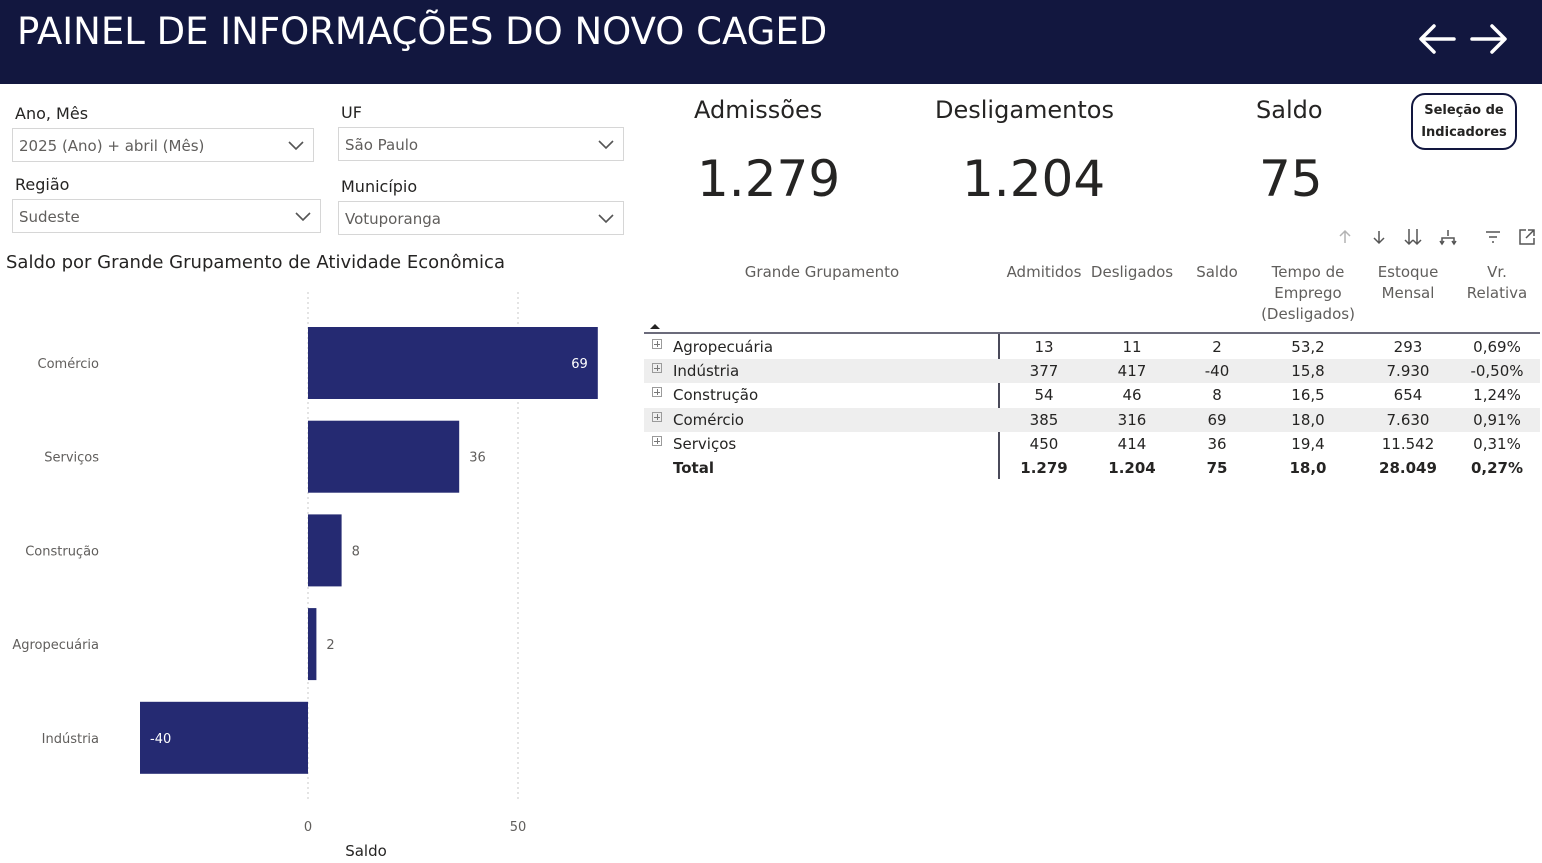  Describe the element at coordinates (1413, 237) in the screenshot. I see `expand-all-icon` at that location.